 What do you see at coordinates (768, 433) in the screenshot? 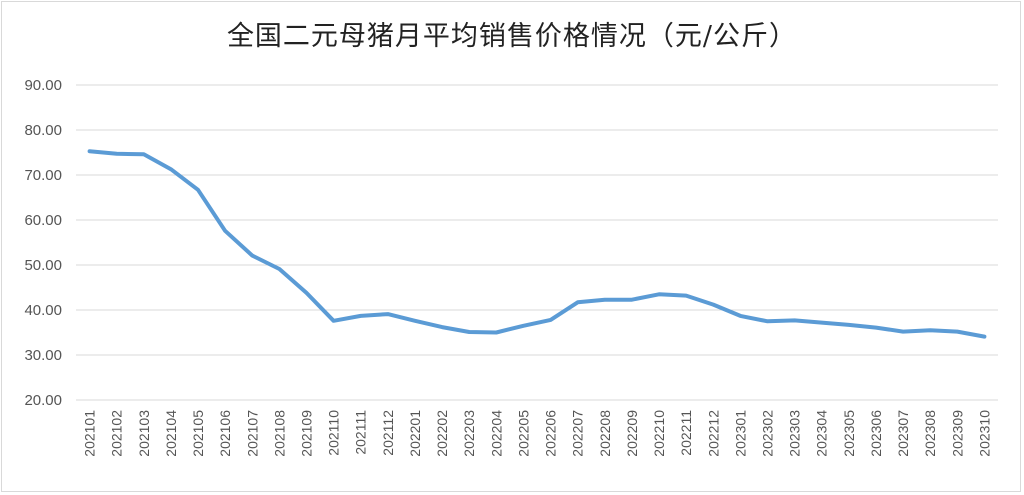
I see `x-tick-label: 202302` at bounding box center [768, 433].